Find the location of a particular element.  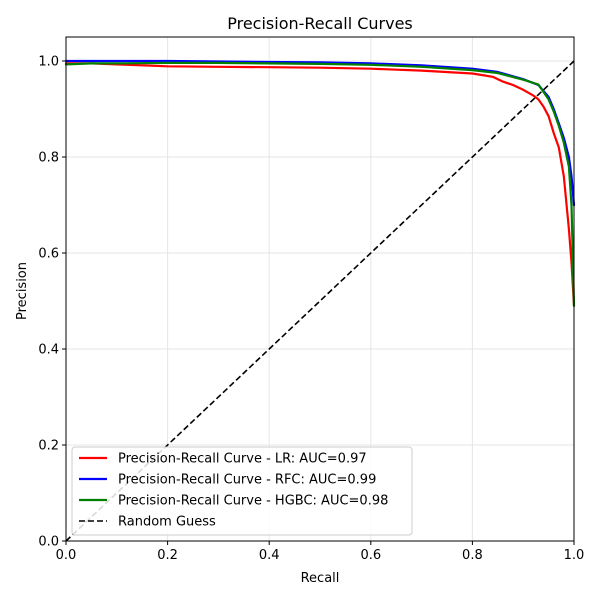

x-tick-label-1: 0.2 is located at coordinates (167, 555).